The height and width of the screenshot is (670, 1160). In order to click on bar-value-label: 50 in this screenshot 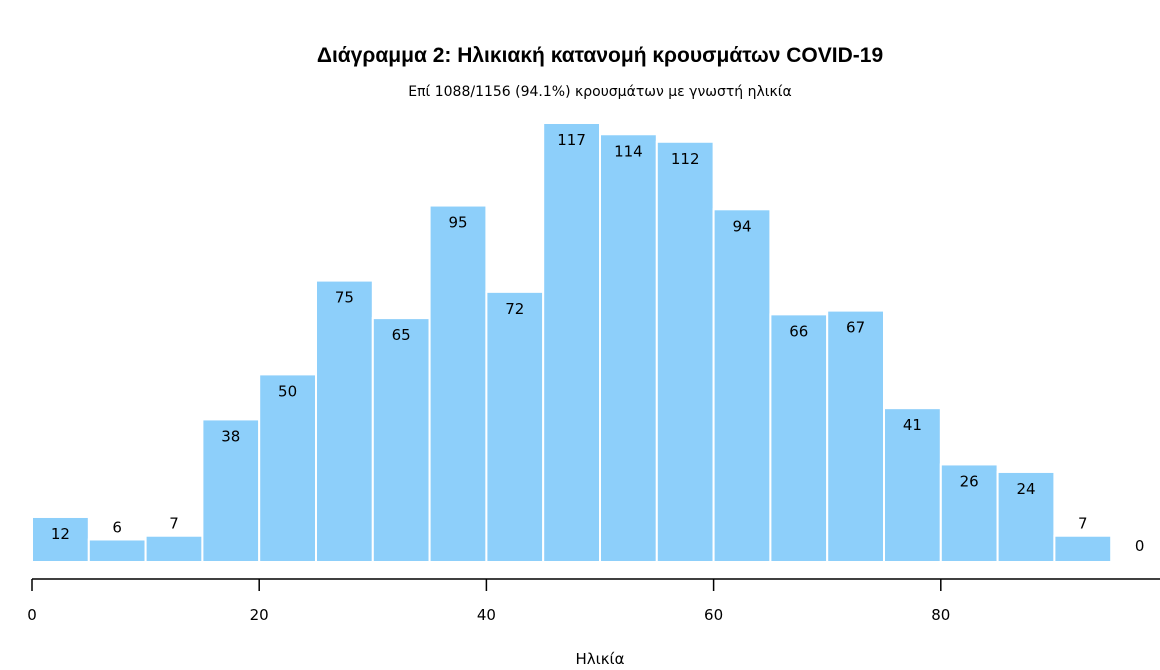, I will do `click(287, 391)`.